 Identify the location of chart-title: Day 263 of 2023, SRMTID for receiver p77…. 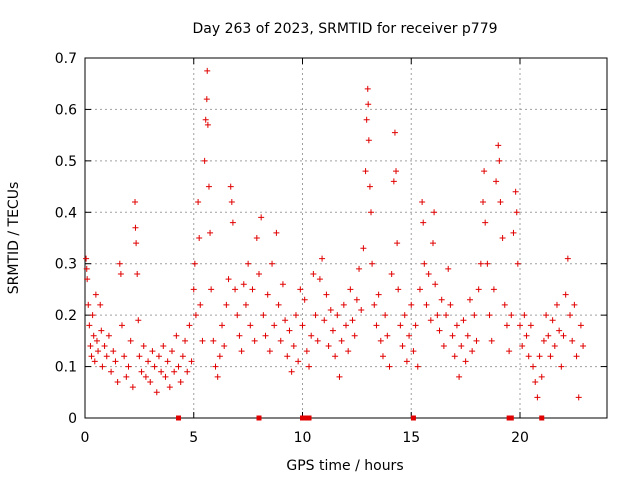
(344, 29).